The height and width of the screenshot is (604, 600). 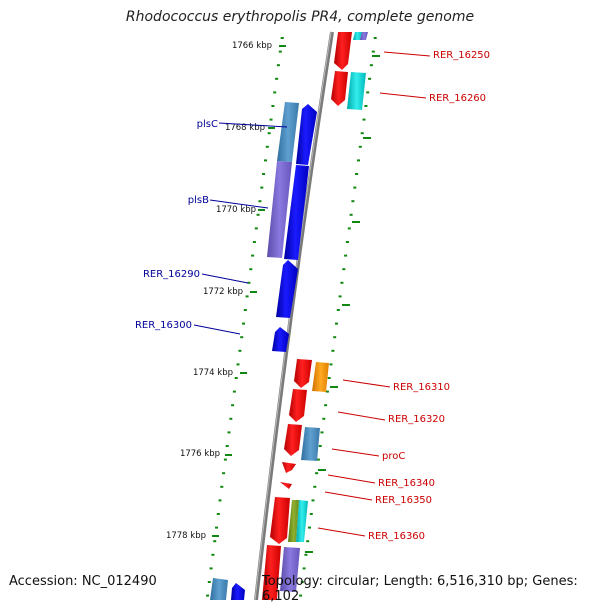 I want to click on gene-labels-reverse: plsC plsB RER_16290 RER_16300, so click(x=176, y=225).